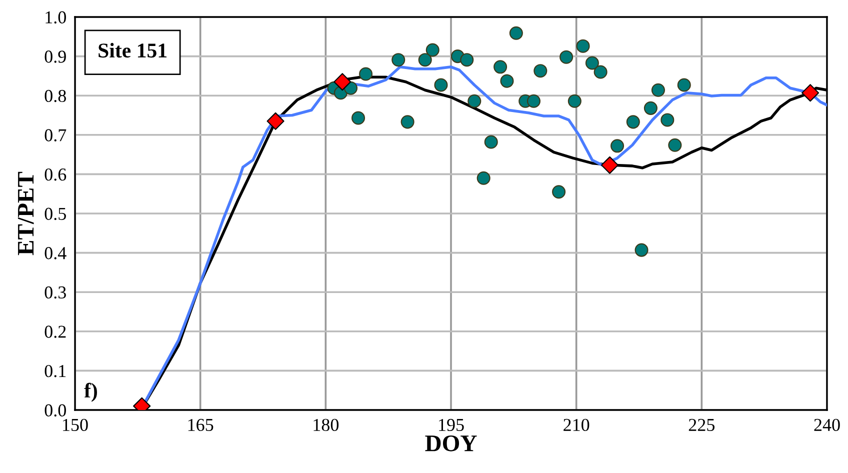 The width and height of the screenshot is (848, 473). Describe the element at coordinates (55, 410) in the screenshot. I see `y-tick-label: 0.0` at that location.